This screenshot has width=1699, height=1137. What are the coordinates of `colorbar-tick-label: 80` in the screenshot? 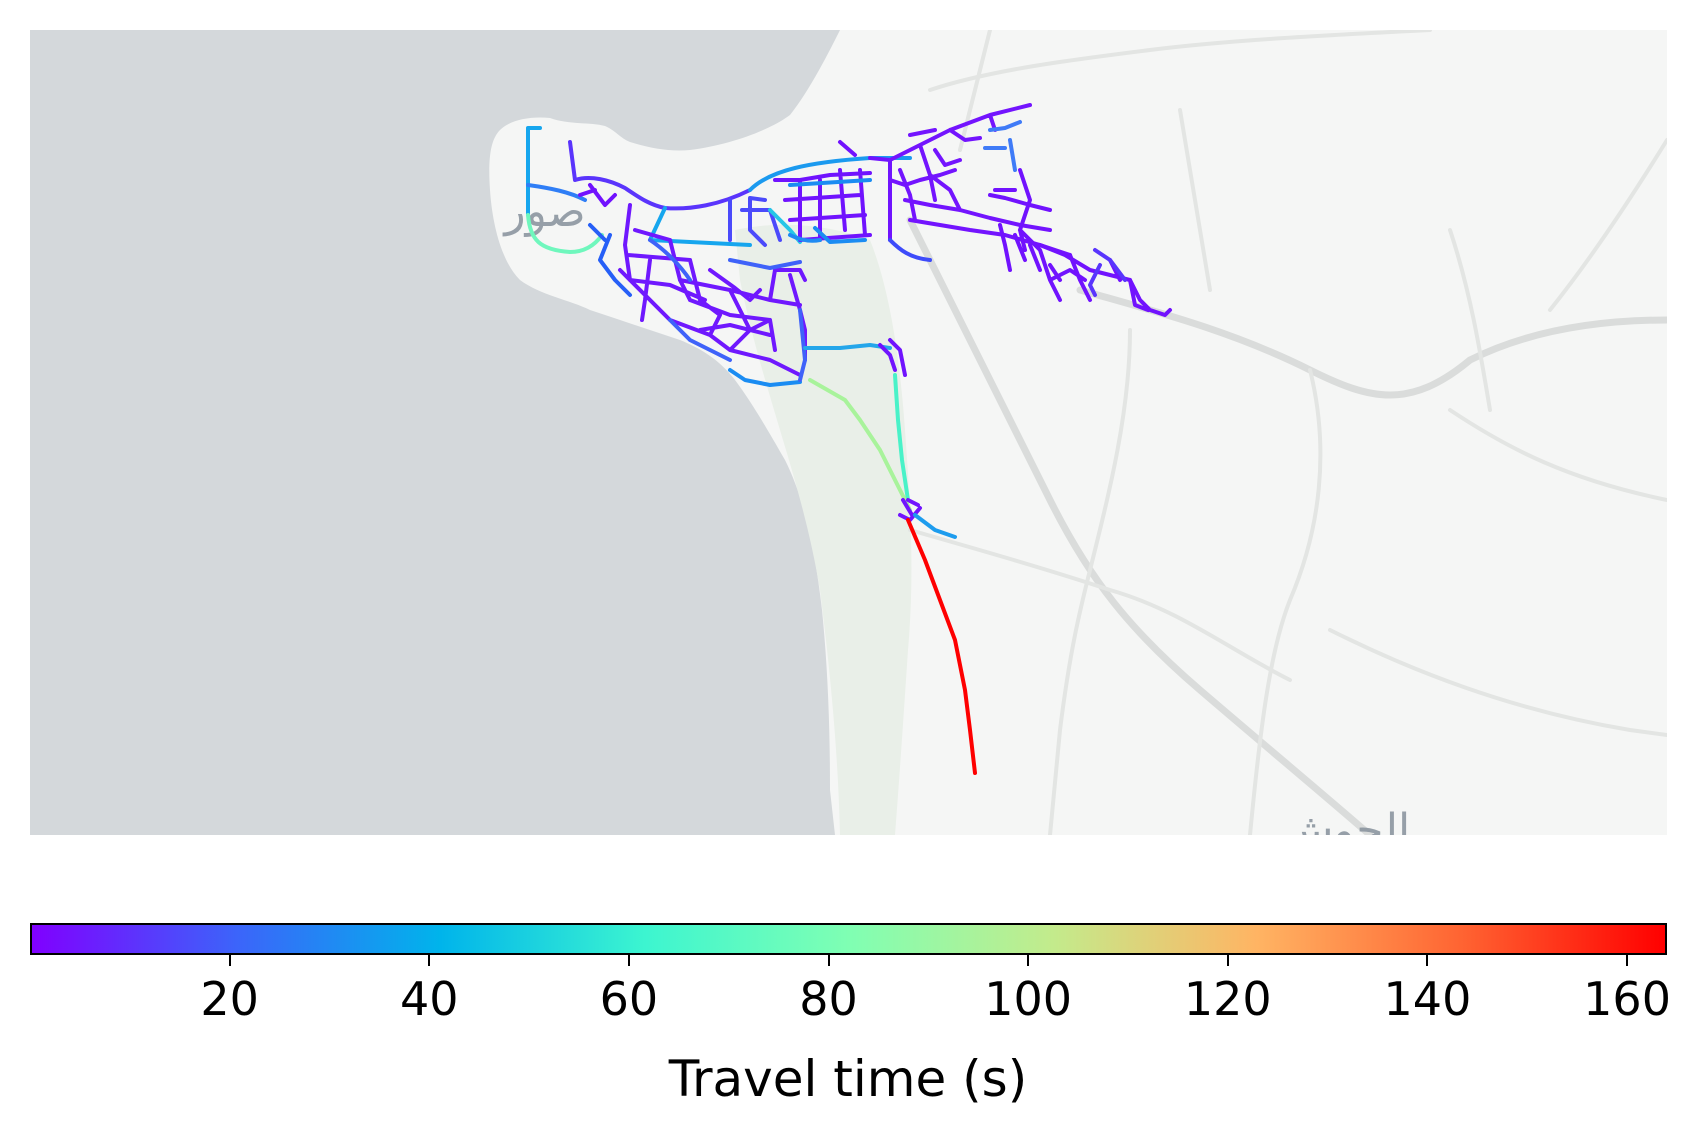 It's located at (828, 999).